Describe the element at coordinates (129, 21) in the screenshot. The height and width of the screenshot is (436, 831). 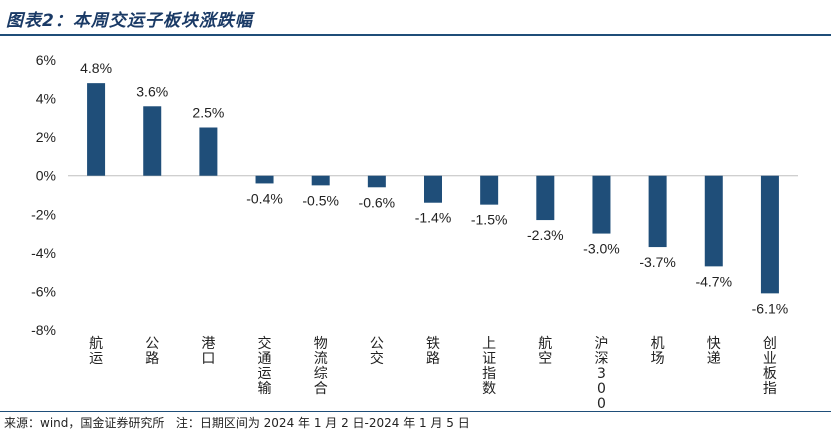
I see `figure-title: 图表2：本周交运子板块涨跌幅` at that location.